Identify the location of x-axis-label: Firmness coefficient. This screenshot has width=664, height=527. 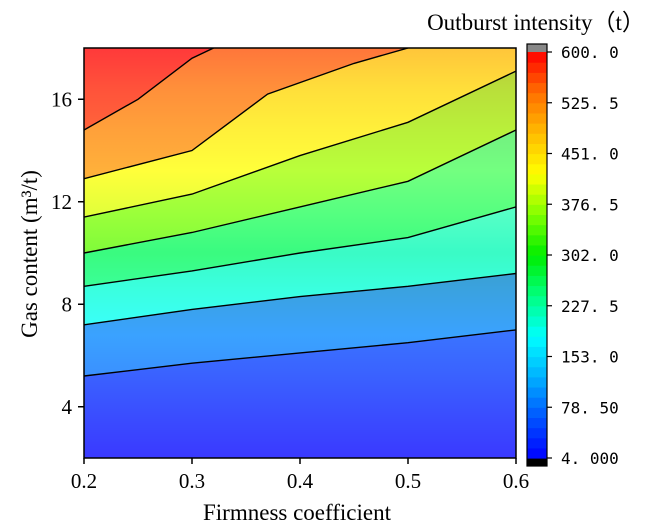
(297, 512).